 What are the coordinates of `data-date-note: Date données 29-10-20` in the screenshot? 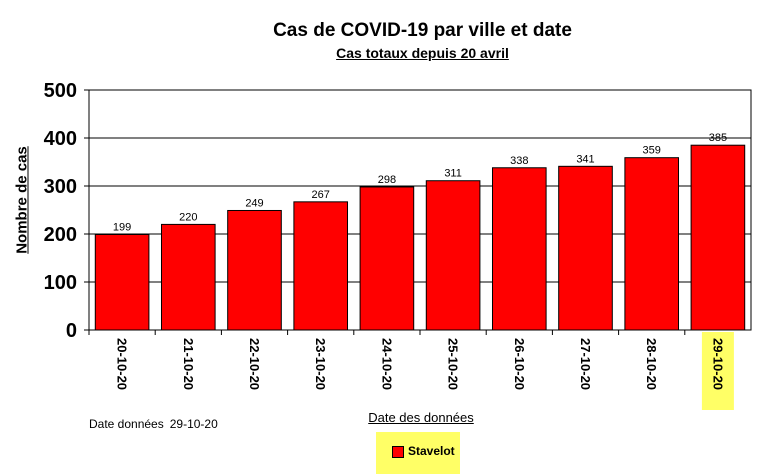 It's located at (153, 424).